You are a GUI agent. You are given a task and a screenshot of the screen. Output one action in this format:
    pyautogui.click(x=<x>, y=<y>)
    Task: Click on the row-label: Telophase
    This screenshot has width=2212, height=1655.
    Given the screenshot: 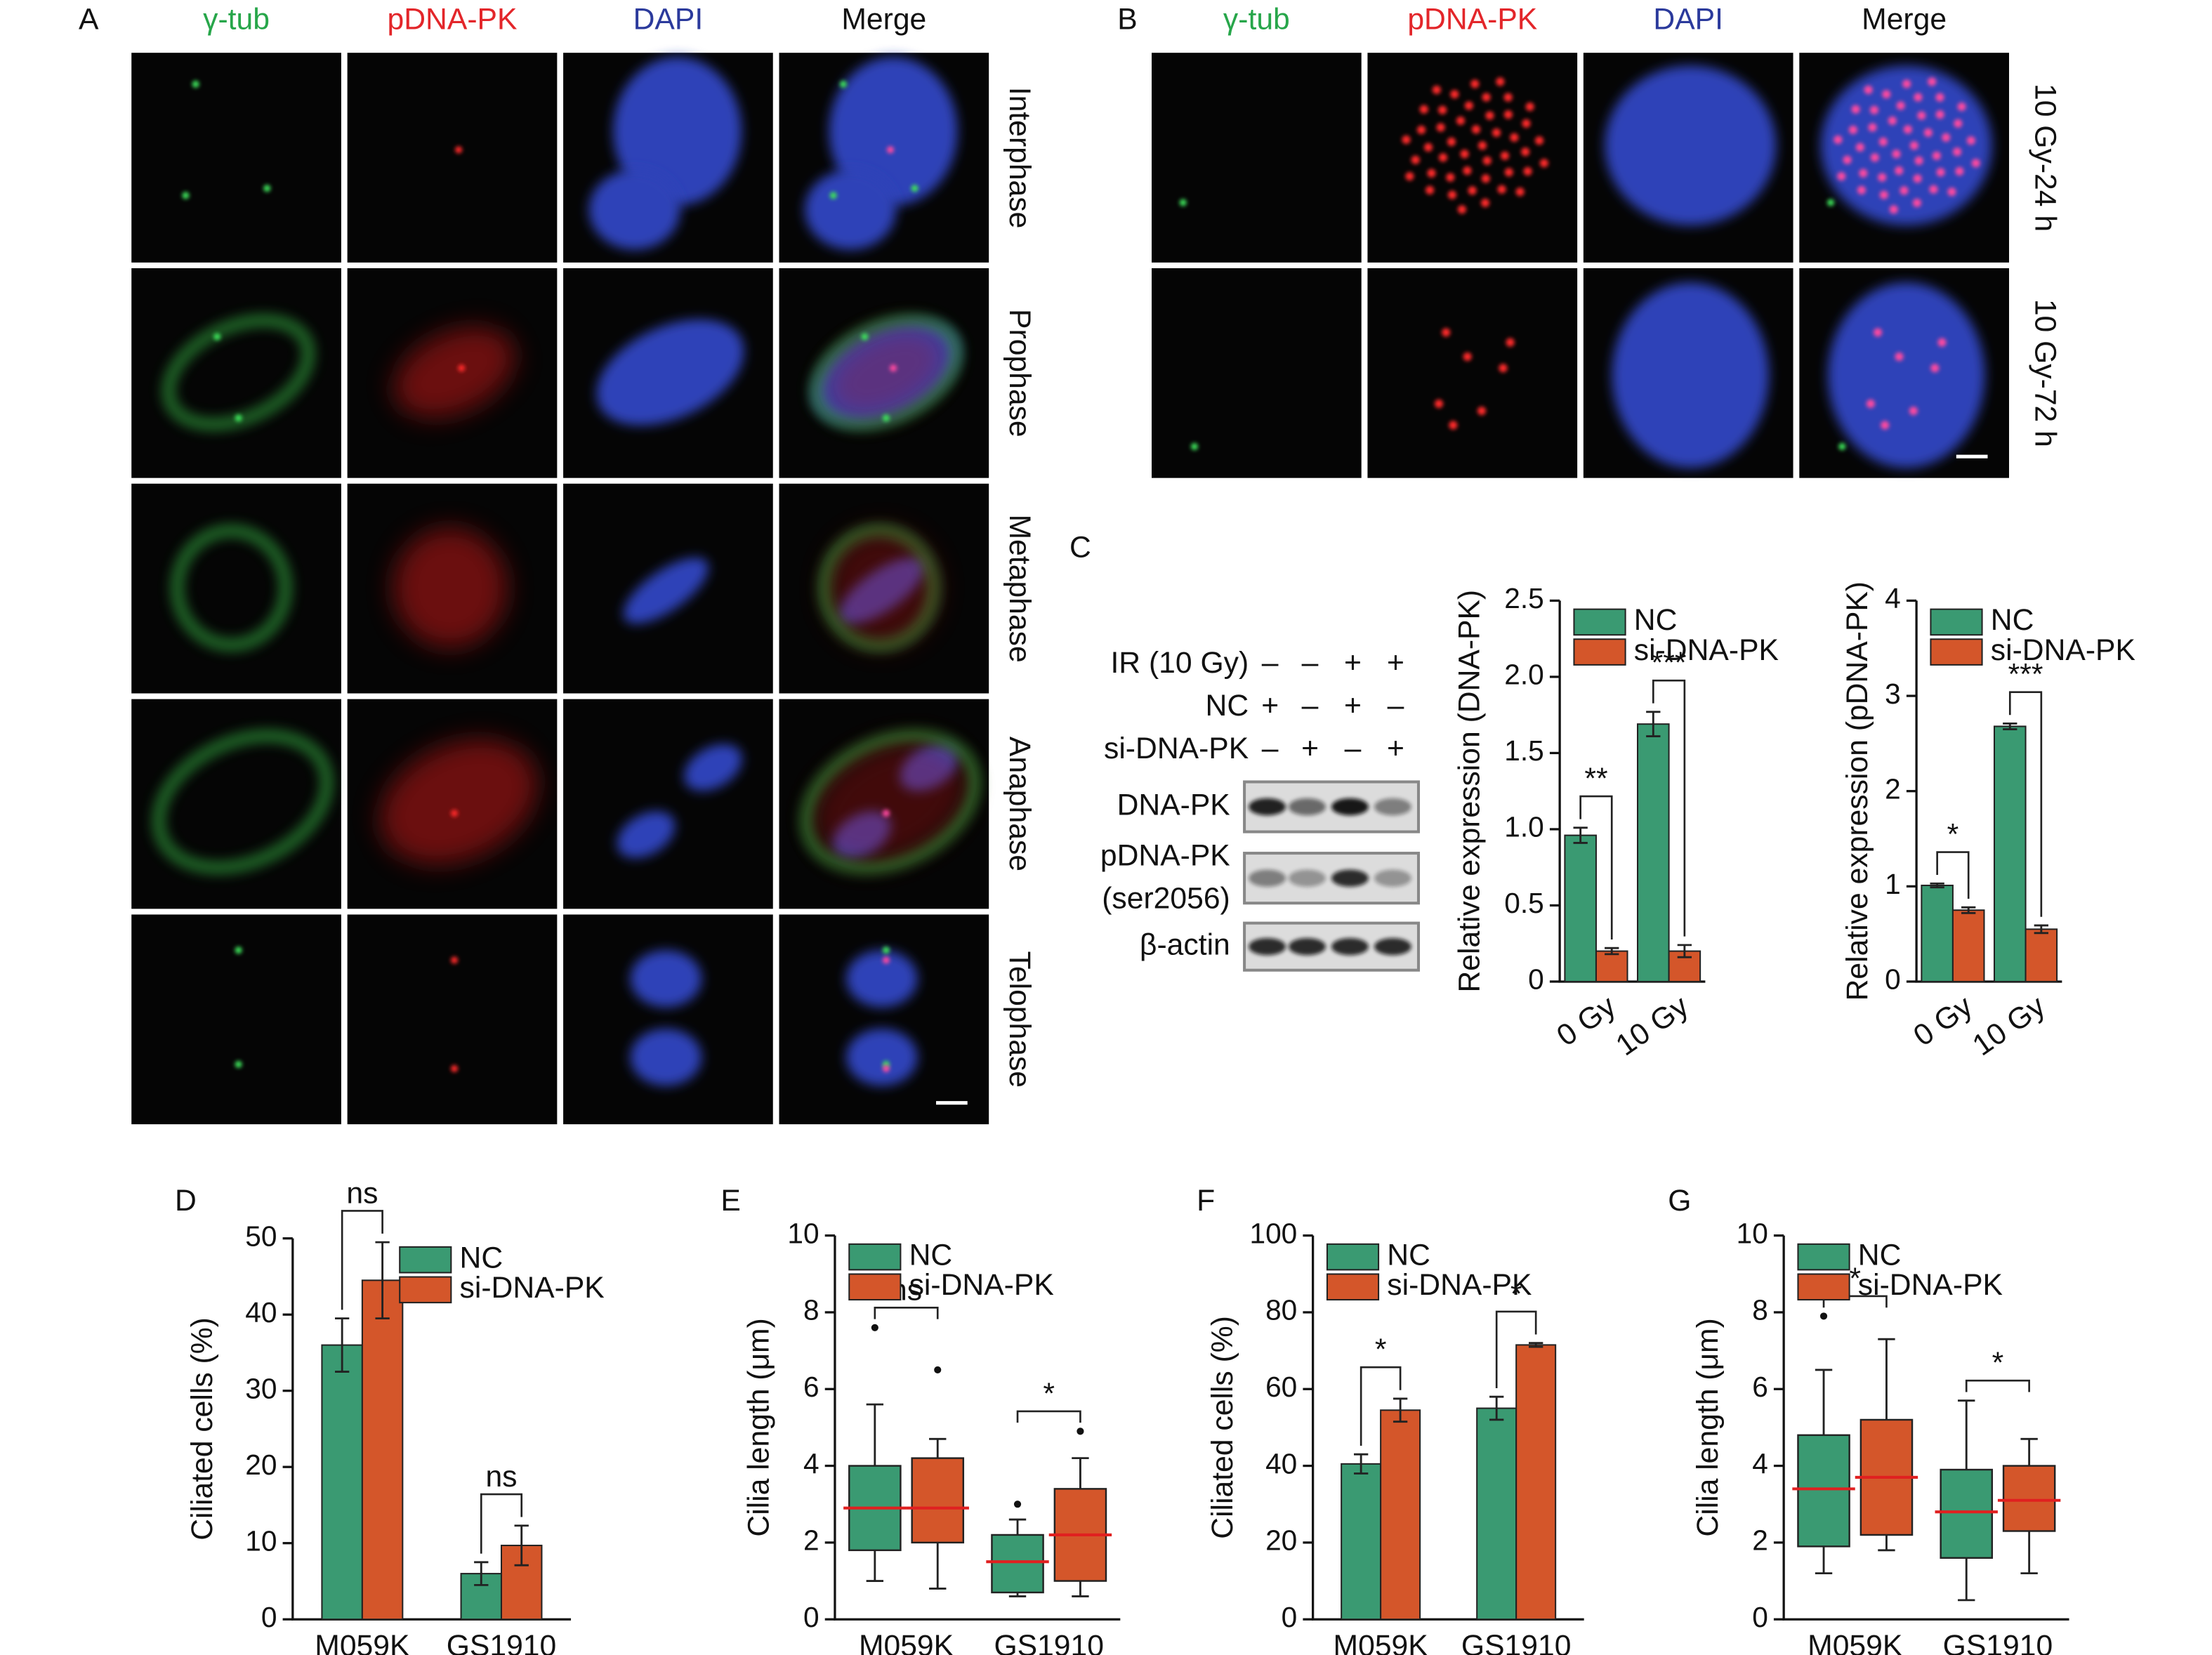 What is the action you would take?
    pyautogui.click(x=1019, y=1019)
    